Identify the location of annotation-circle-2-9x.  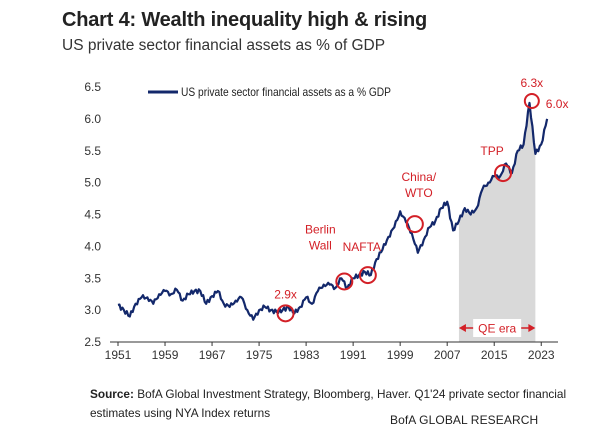
(285, 313).